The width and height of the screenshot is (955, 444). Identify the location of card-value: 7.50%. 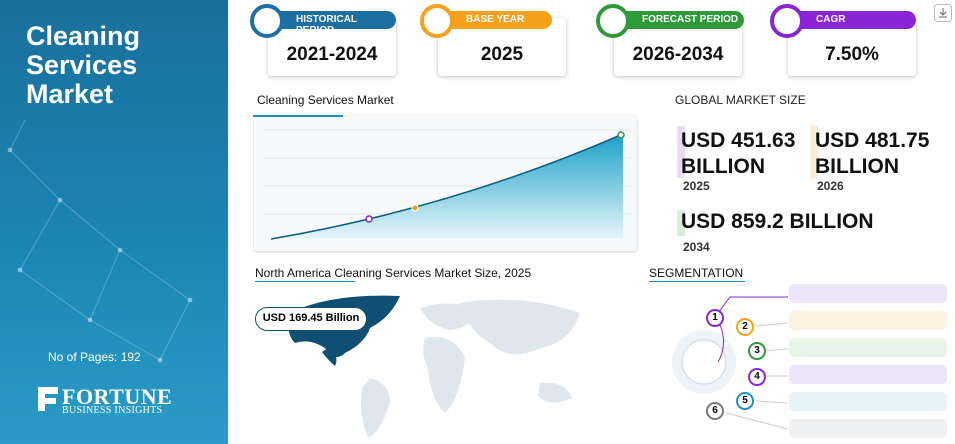
(852, 54).